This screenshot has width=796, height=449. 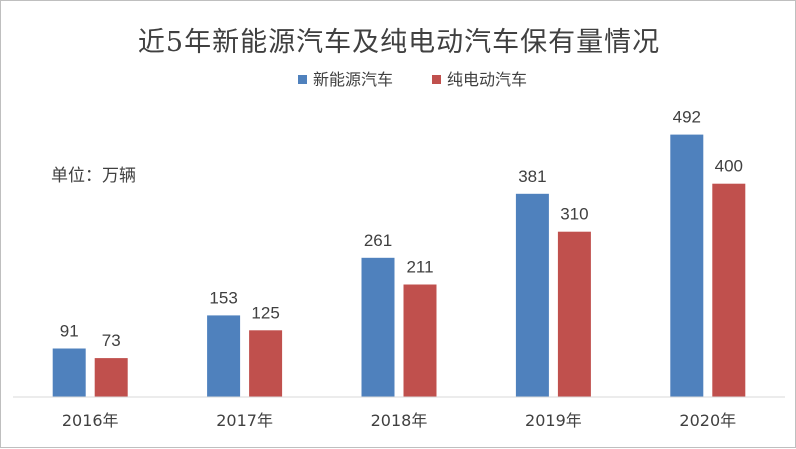 I want to click on x-tick-label-2: 2018年, so click(x=399, y=420).